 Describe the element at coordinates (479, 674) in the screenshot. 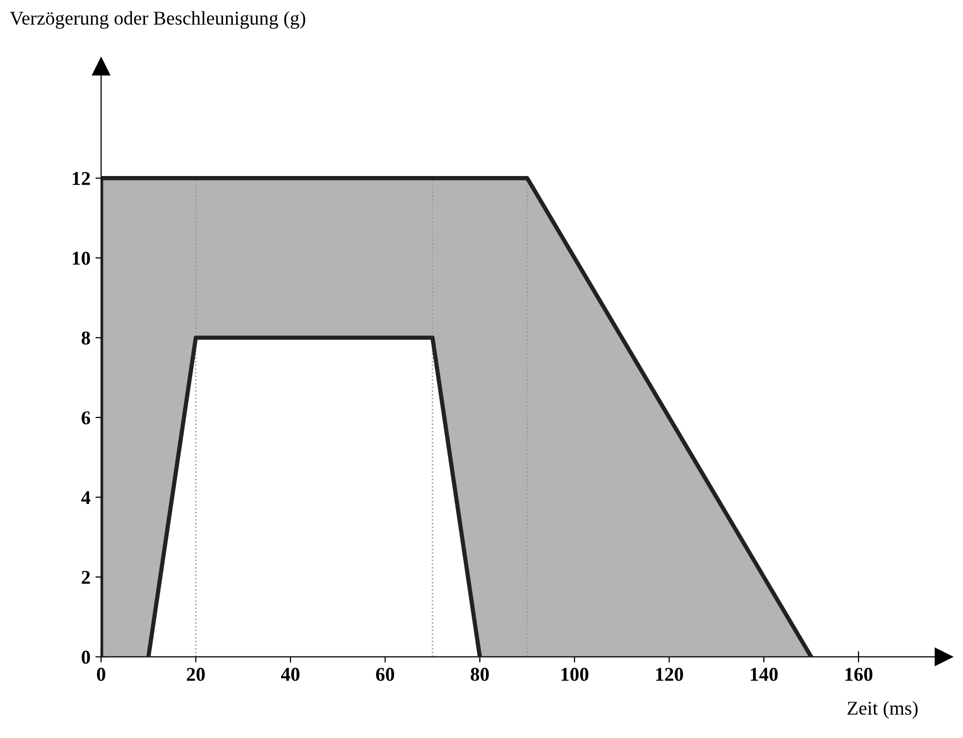

I see `x-tick-label: 80` at that location.